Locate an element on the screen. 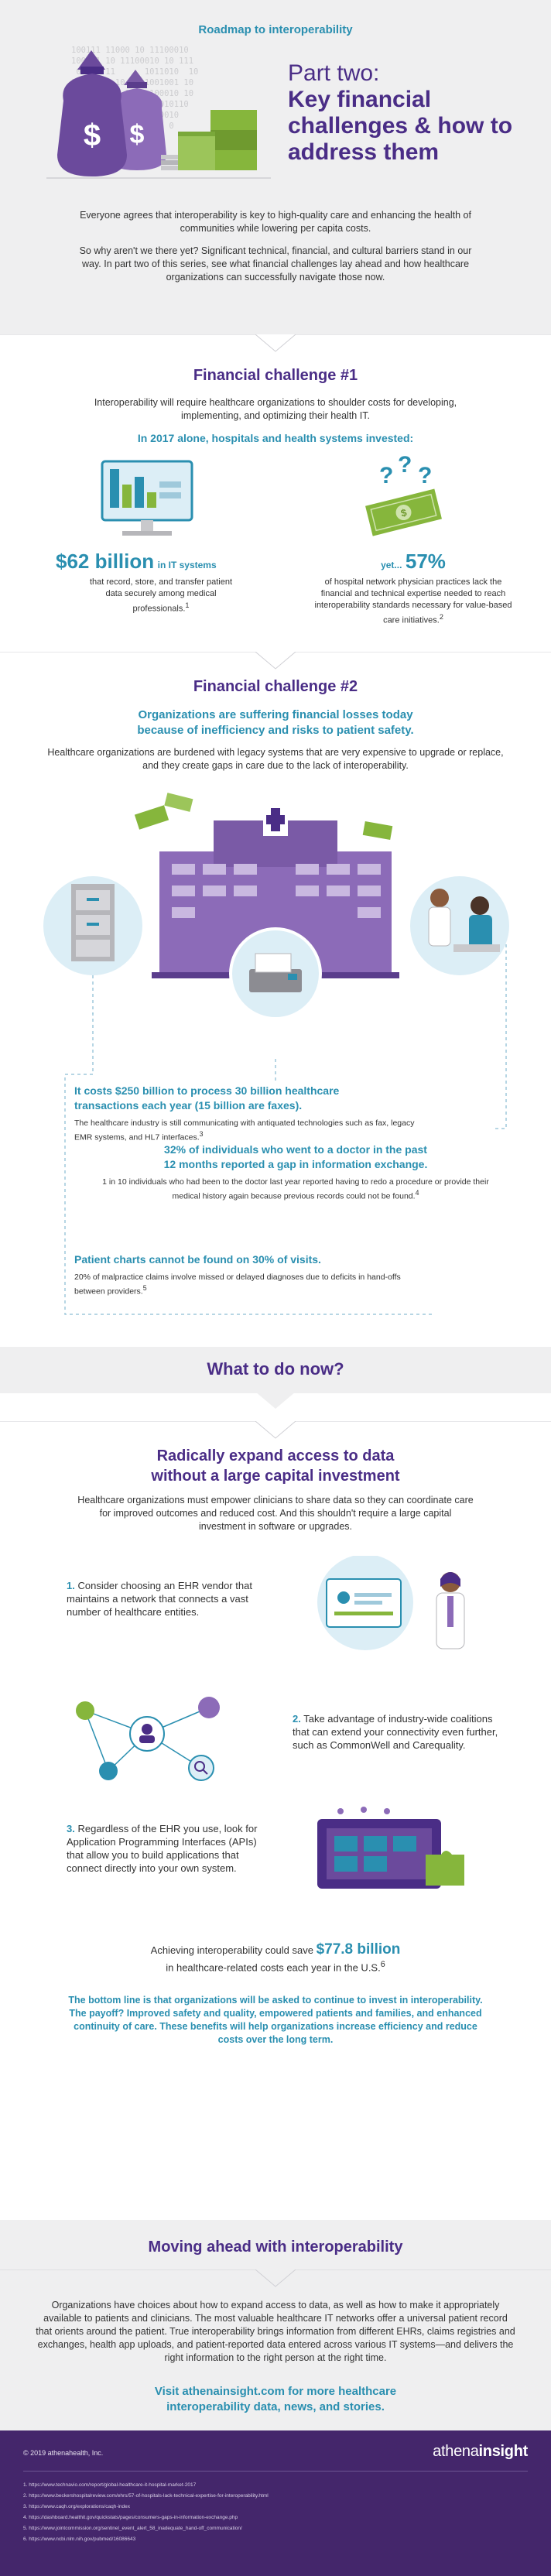 Image resolution: width=551 pixels, height=2576 pixels. section-band is located at coordinates (275, 1370).